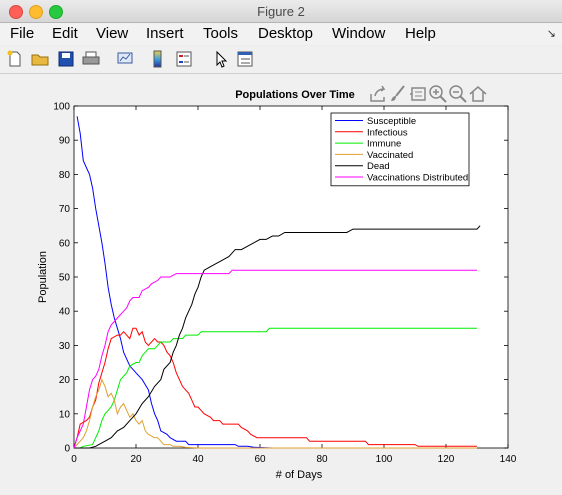 The width and height of the screenshot is (562, 495). I want to click on y-tick-label: 90, so click(65, 141).